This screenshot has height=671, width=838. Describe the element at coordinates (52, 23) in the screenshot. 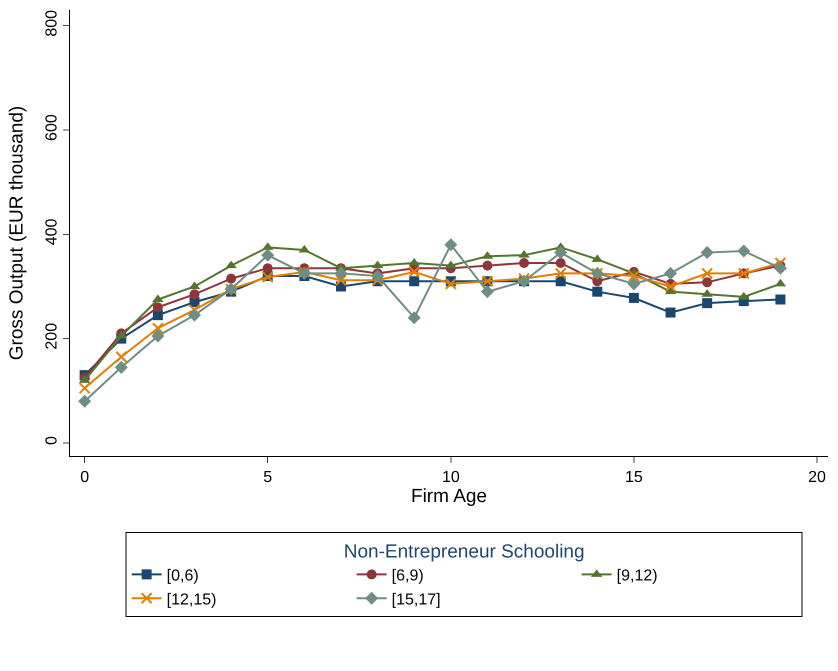

I see `y-tick-label: 800` at that location.